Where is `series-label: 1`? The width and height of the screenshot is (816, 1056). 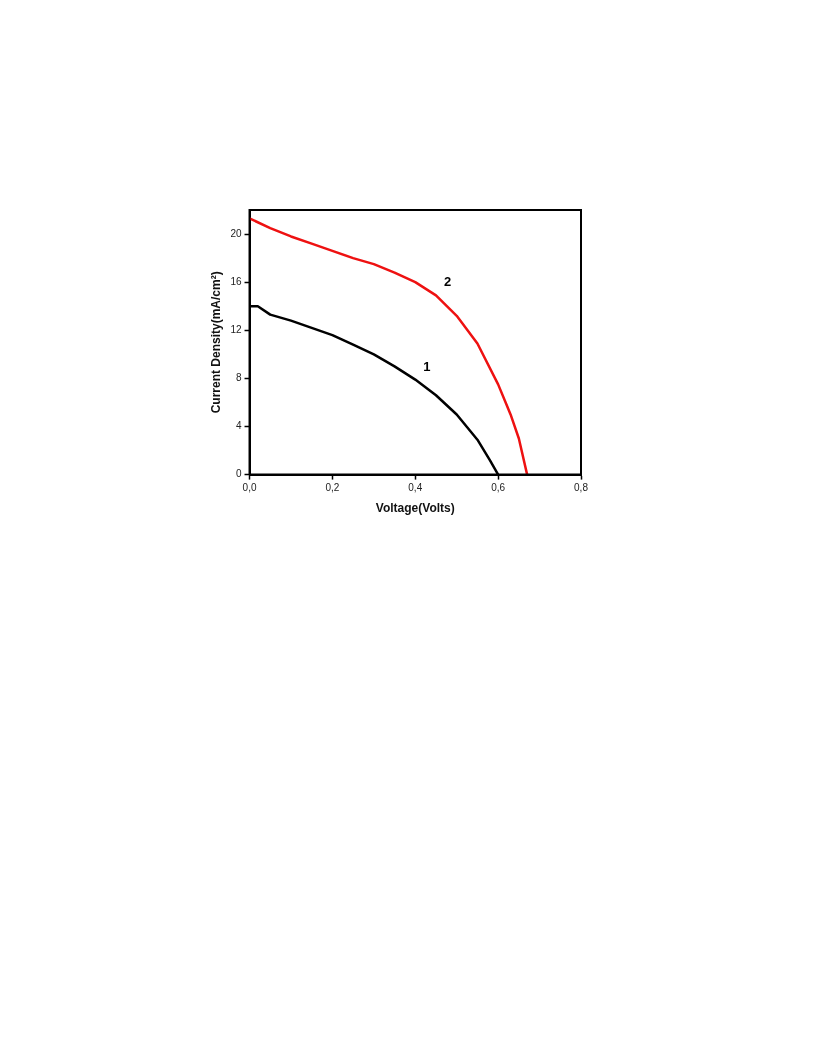
series-label: 1 is located at coordinates (427, 366).